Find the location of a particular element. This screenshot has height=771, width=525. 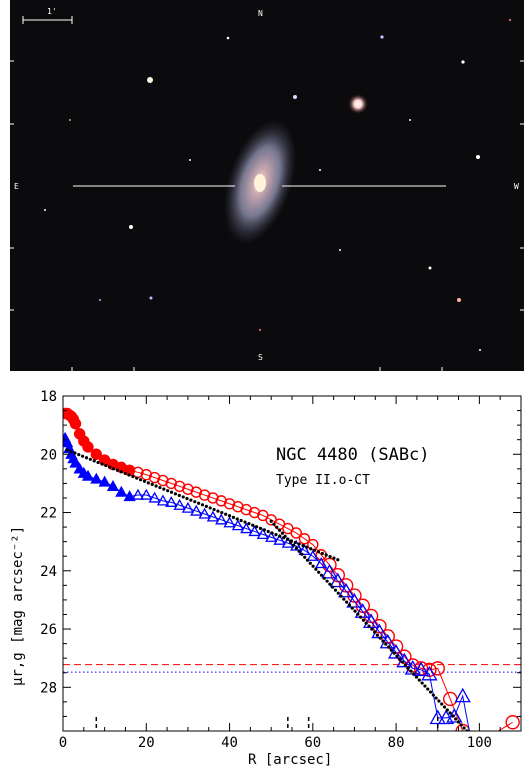

y-axis-label: μr,g [mag arcsec⁻²] is located at coordinates (18, 606).